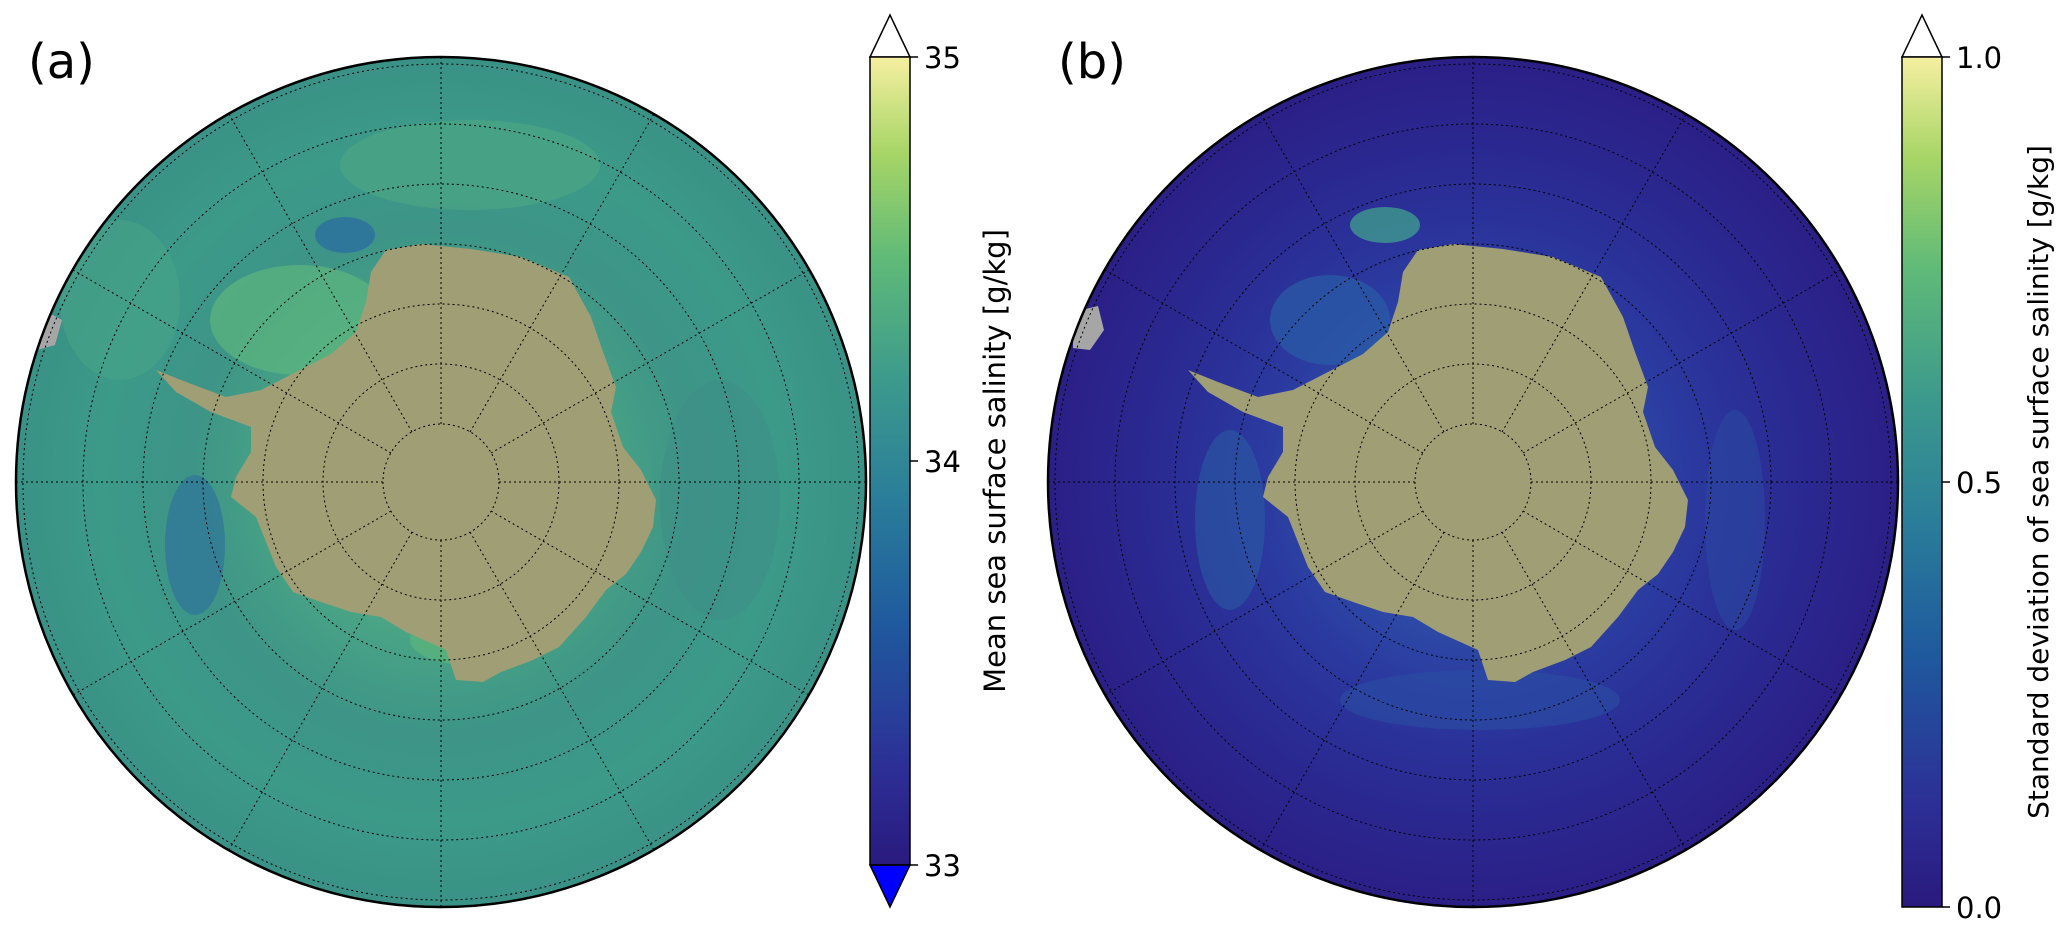 The image size is (2067, 930). I want to click on colorbar-tick-label: 35, so click(942, 58).